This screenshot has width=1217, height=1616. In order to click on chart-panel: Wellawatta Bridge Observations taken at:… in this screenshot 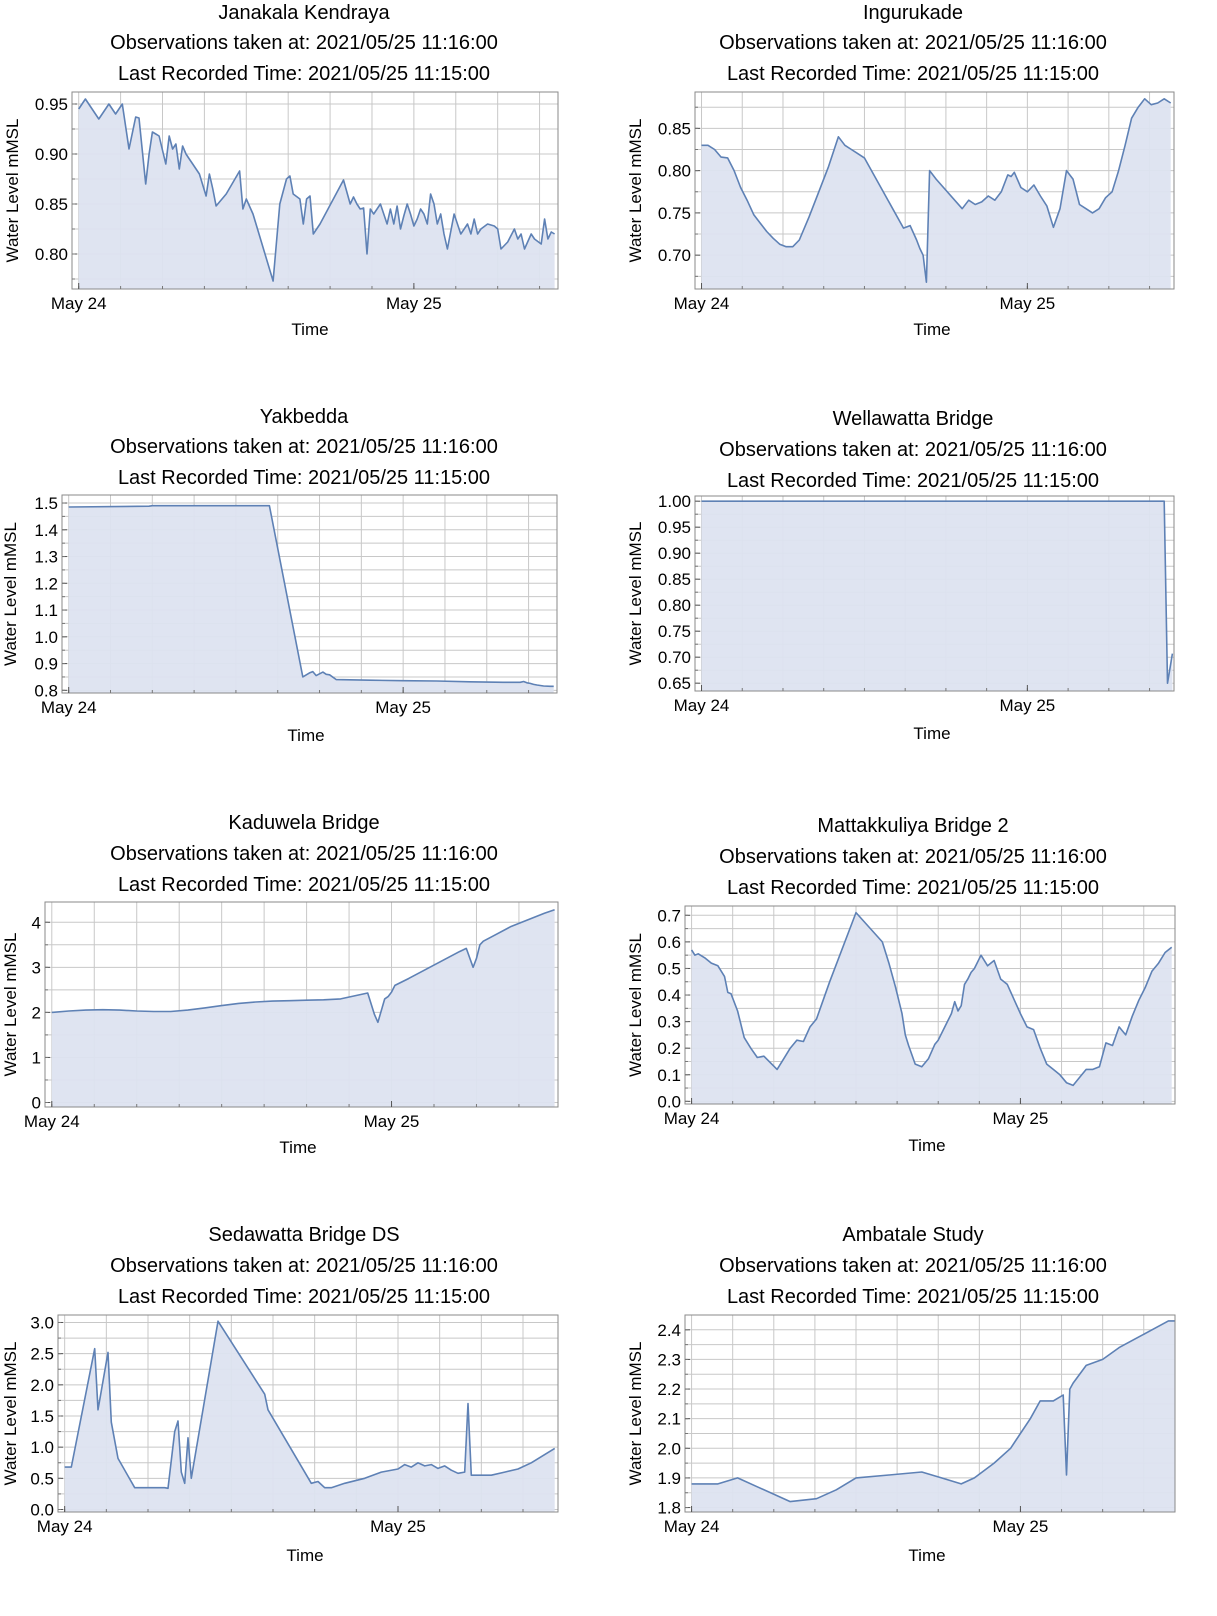, I will do `click(913, 606)`.